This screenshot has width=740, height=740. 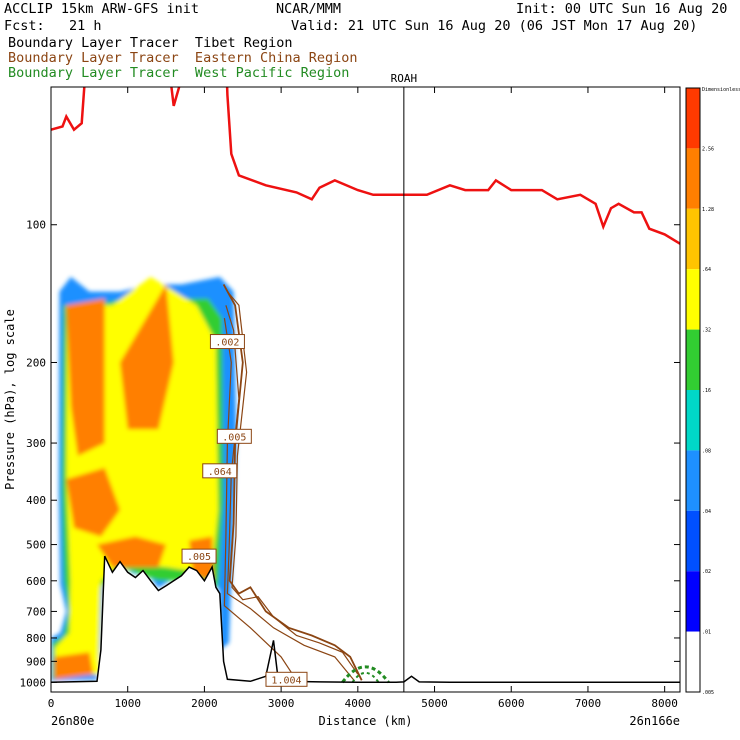 What do you see at coordinates (85, 377) in the screenshot?
I see `tracer-band-64-upper-left` at bounding box center [85, 377].